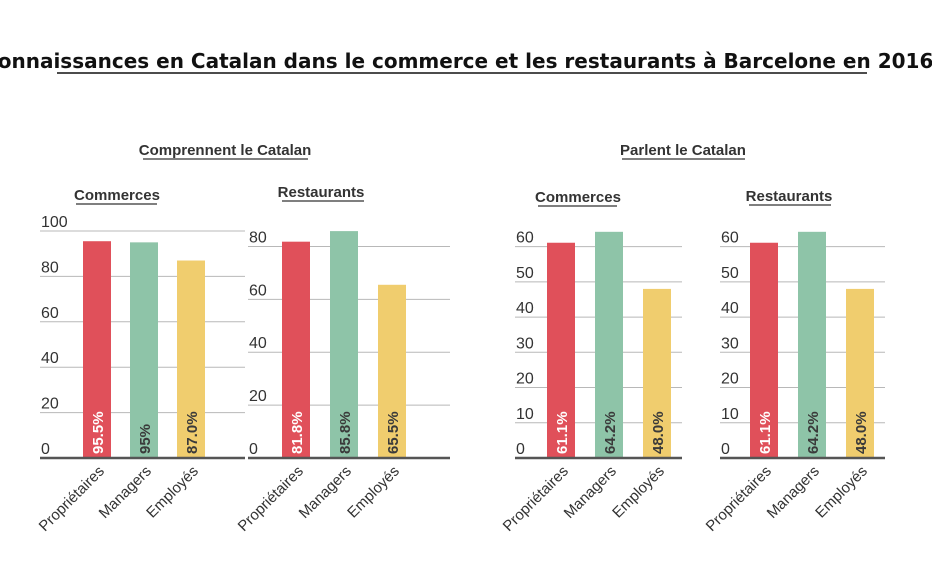  What do you see at coordinates (345, 432) in the screenshot?
I see `bar-value-label: 85.8%` at bounding box center [345, 432].